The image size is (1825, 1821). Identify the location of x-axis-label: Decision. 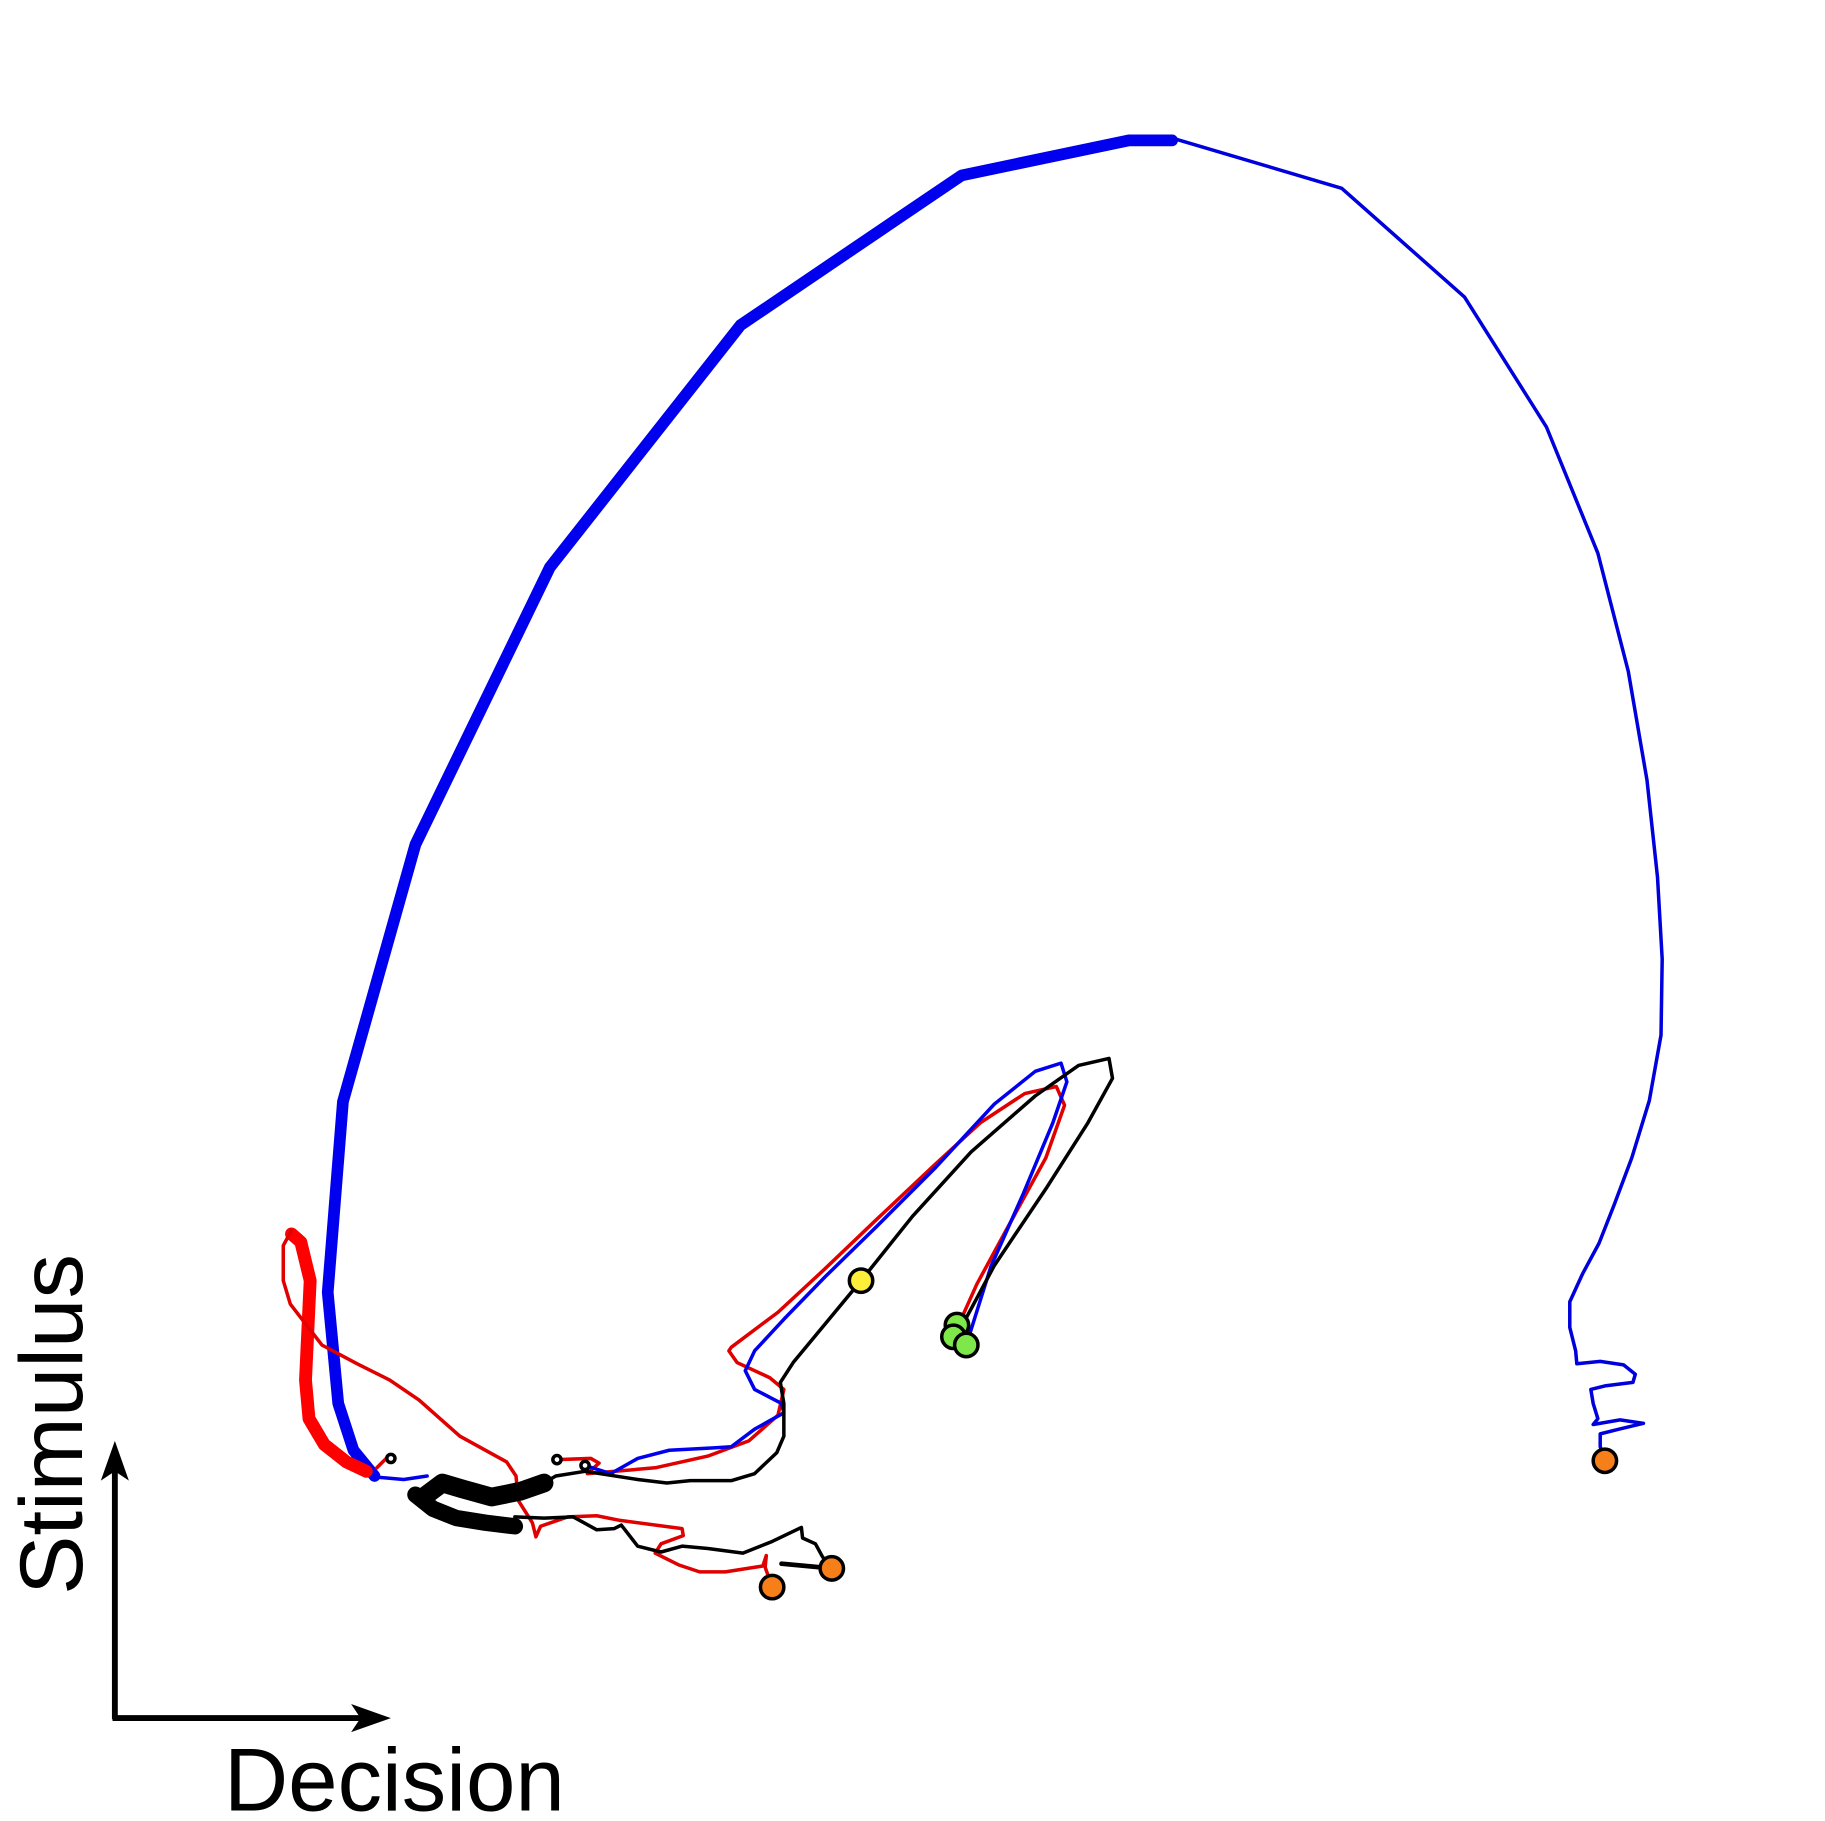
(394, 1775).